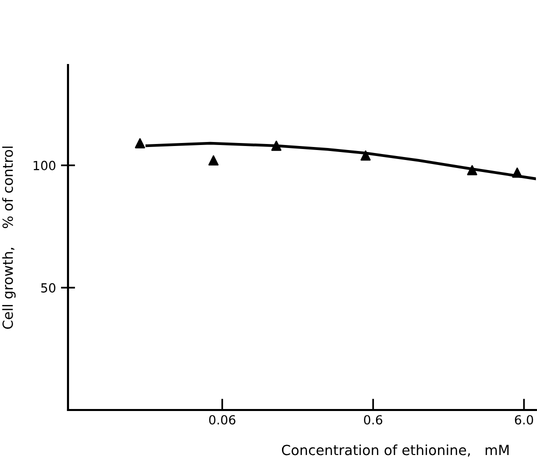  Describe the element at coordinates (373, 420) in the screenshot. I see `x-tick-label: 0.6` at that location.